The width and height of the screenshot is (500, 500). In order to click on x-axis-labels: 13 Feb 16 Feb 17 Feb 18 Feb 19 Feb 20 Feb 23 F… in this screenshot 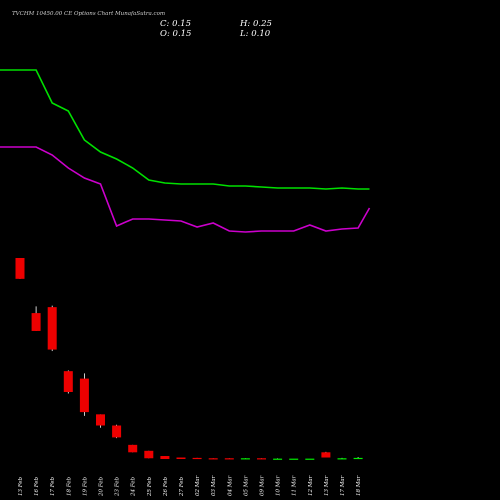, I will do `click(190, 486)`.